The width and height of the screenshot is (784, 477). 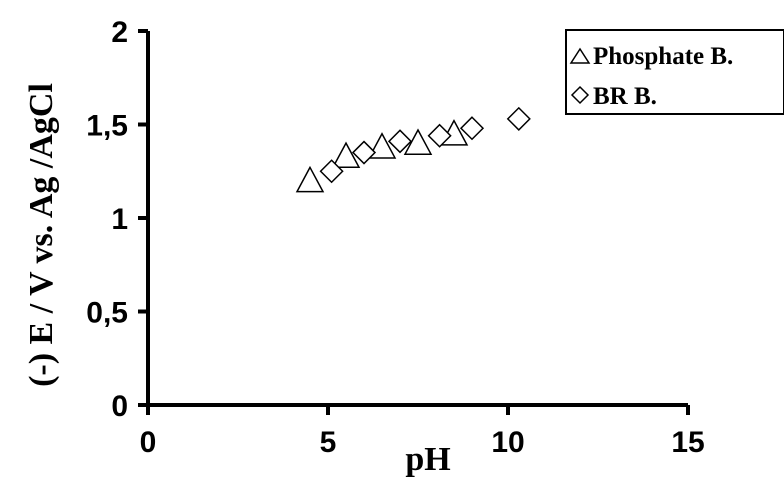 What do you see at coordinates (625, 96) in the screenshot?
I see `legend-label-br: BR B.` at bounding box center [625, 96].